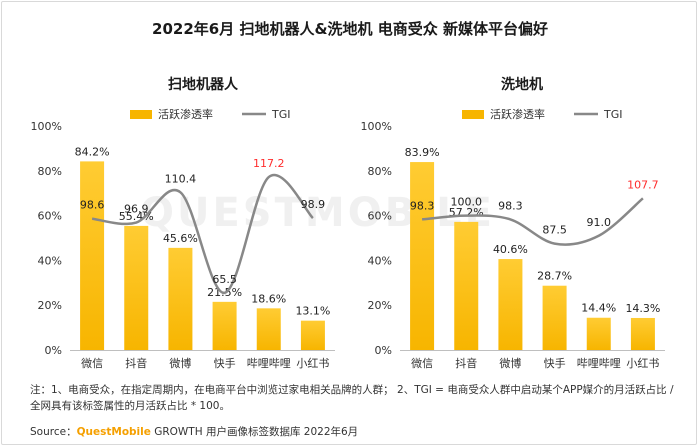 The height and width of the screenshot is (448, 700). What do you see at coordinates (254, 432) in the screenshot?
I see `source-rest: GROWTH 用户画像标签数据库 2022年6月` at bounding box center [254, 432].